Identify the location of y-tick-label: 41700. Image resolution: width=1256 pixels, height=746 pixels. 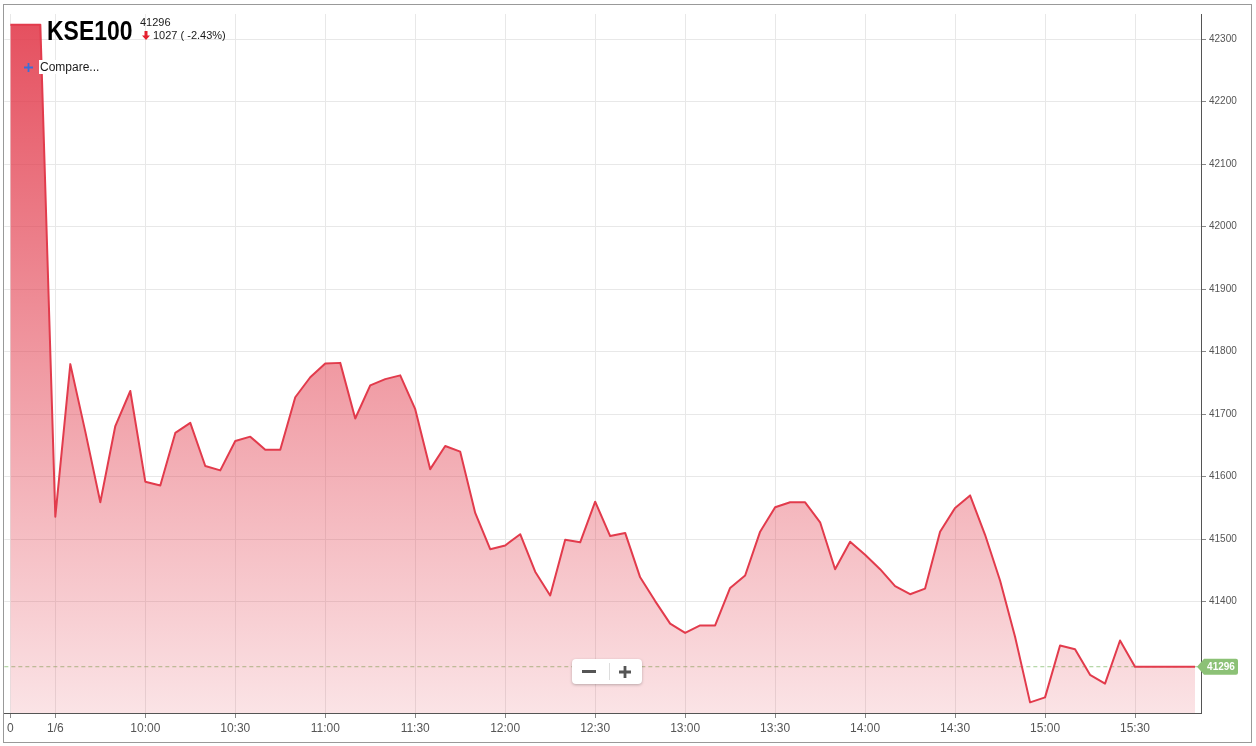
(1223, 413).